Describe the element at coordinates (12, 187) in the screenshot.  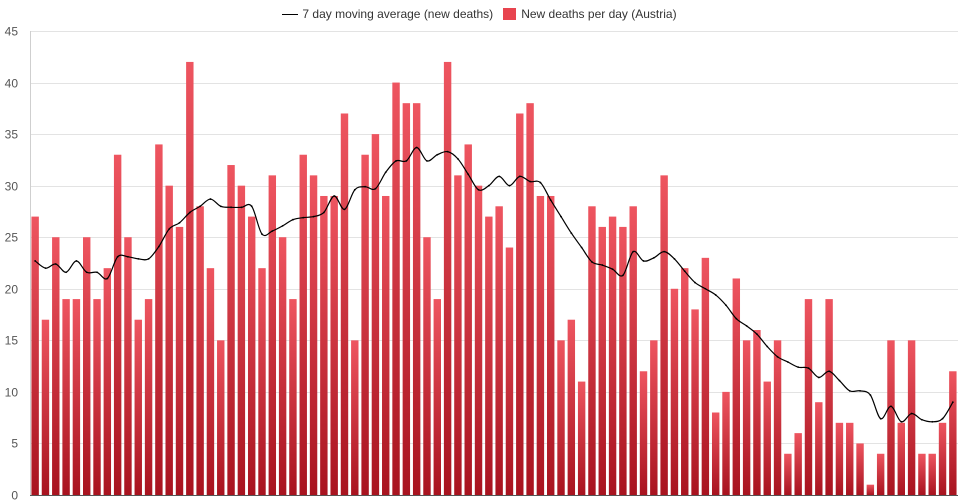
I see `y-tick-label: 30` at that location.